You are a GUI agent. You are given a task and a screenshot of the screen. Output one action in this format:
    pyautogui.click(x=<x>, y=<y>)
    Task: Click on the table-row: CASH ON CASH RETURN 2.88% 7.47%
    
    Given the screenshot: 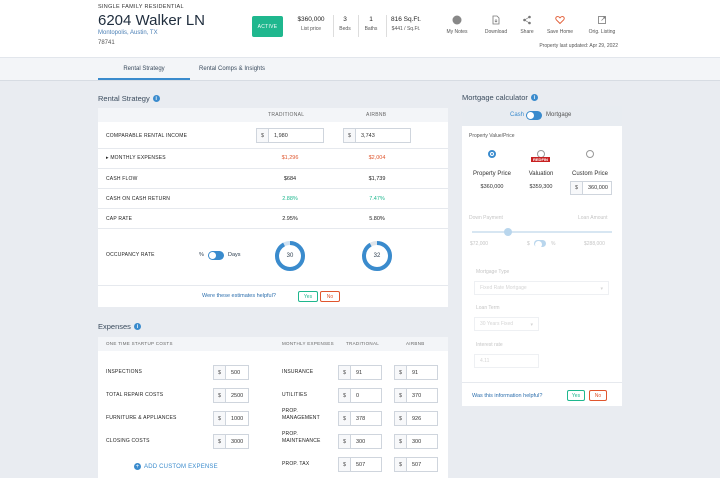 What is the action you would take?
    pyautogui.click(x=273, y=198)
    